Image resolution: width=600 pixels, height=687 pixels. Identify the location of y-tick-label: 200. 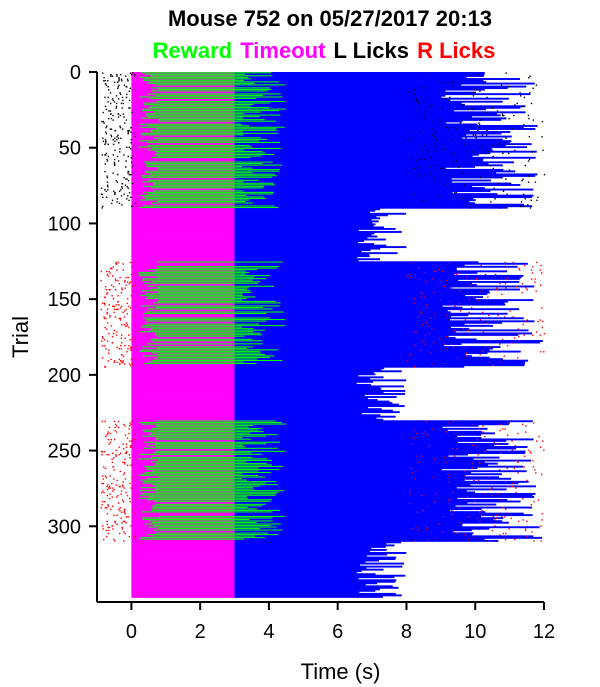
(64, 376).